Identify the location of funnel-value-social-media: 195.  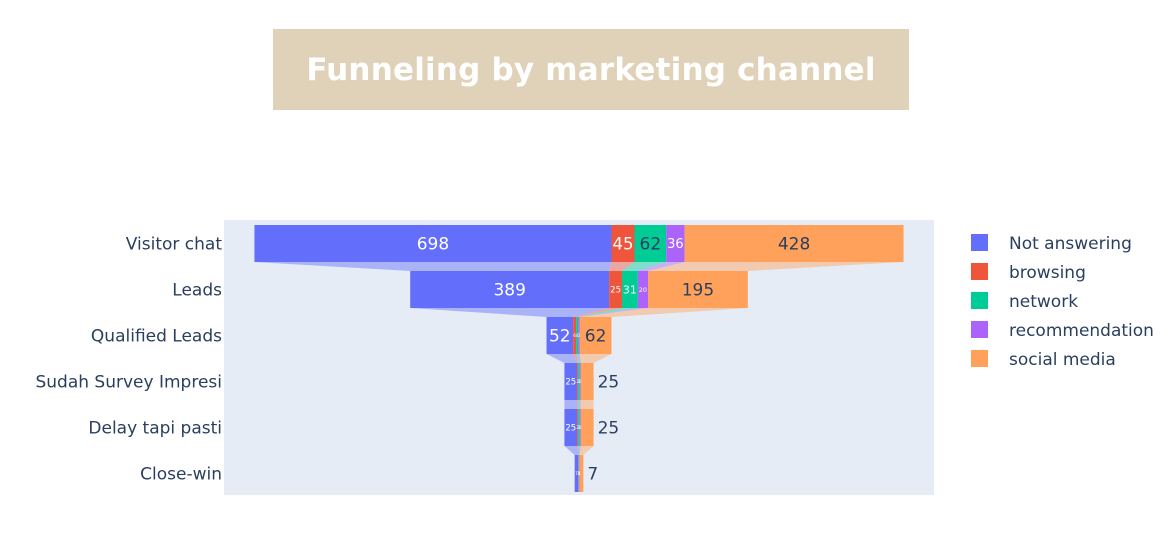
(698, 291).